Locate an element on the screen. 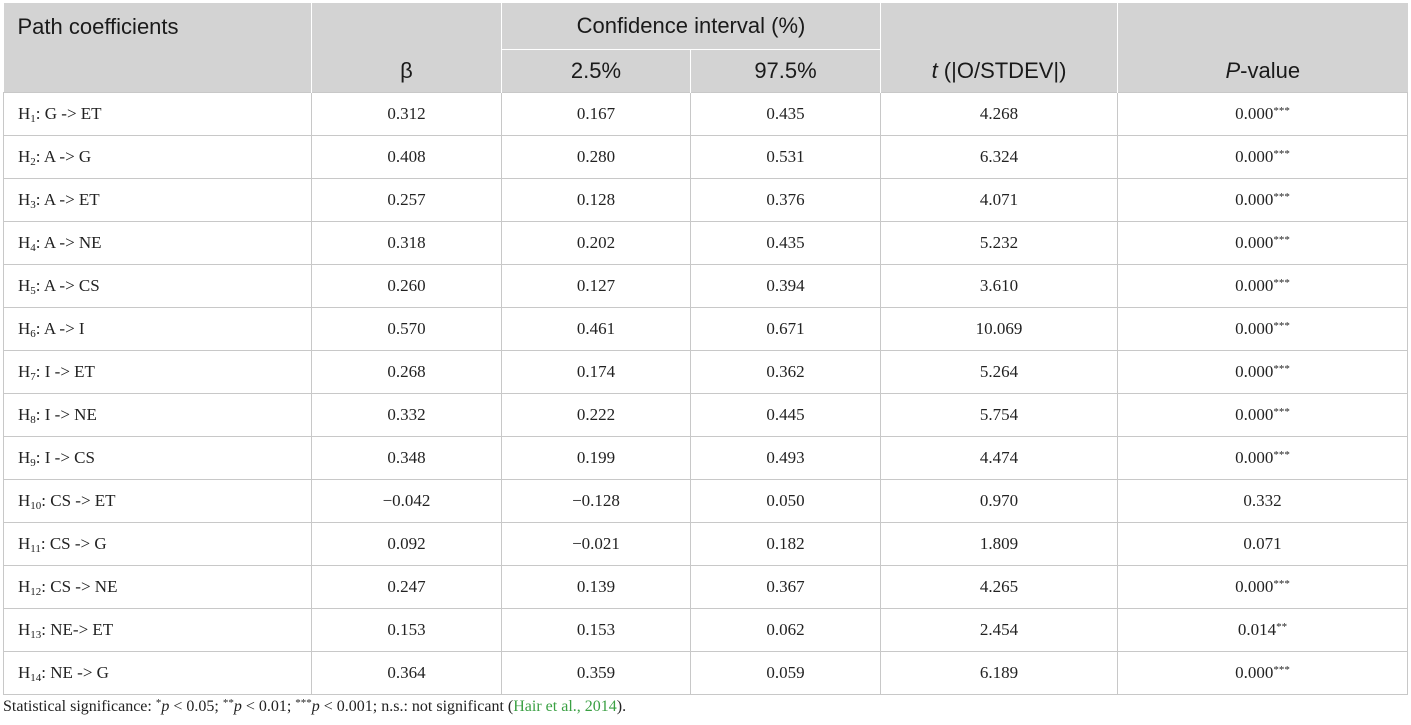 This screenshot has height=725, width=1411. p-value: 0.014 is located at coordinates (1257, 629).